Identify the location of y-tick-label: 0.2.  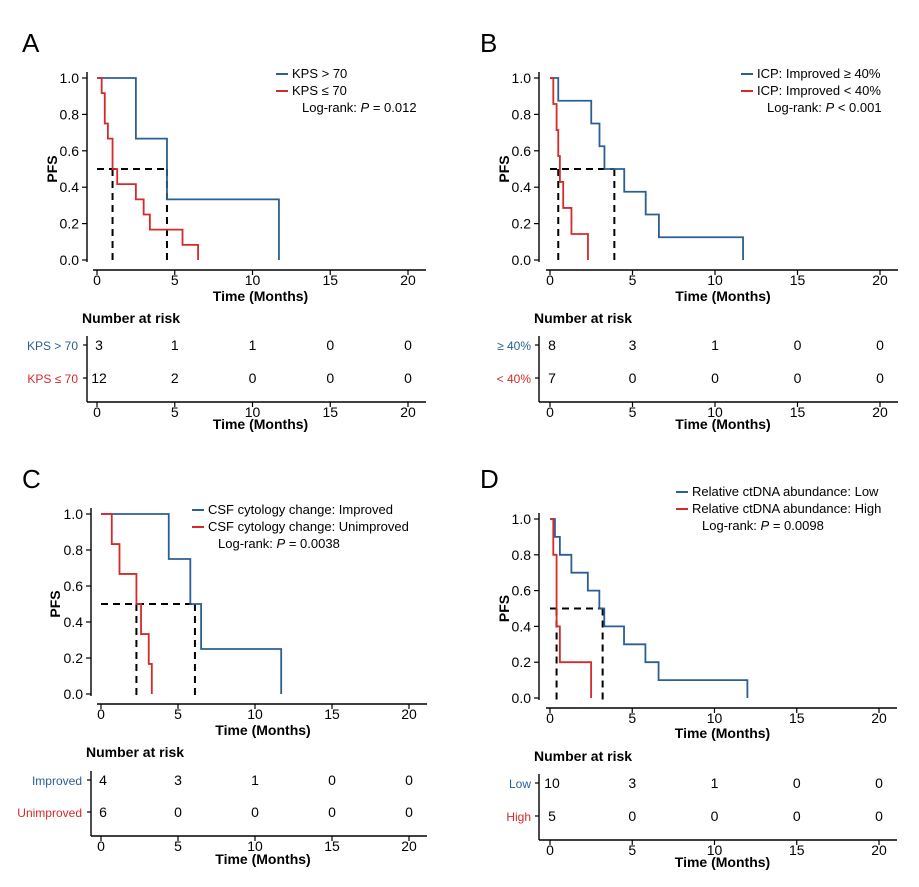
(74, 658).